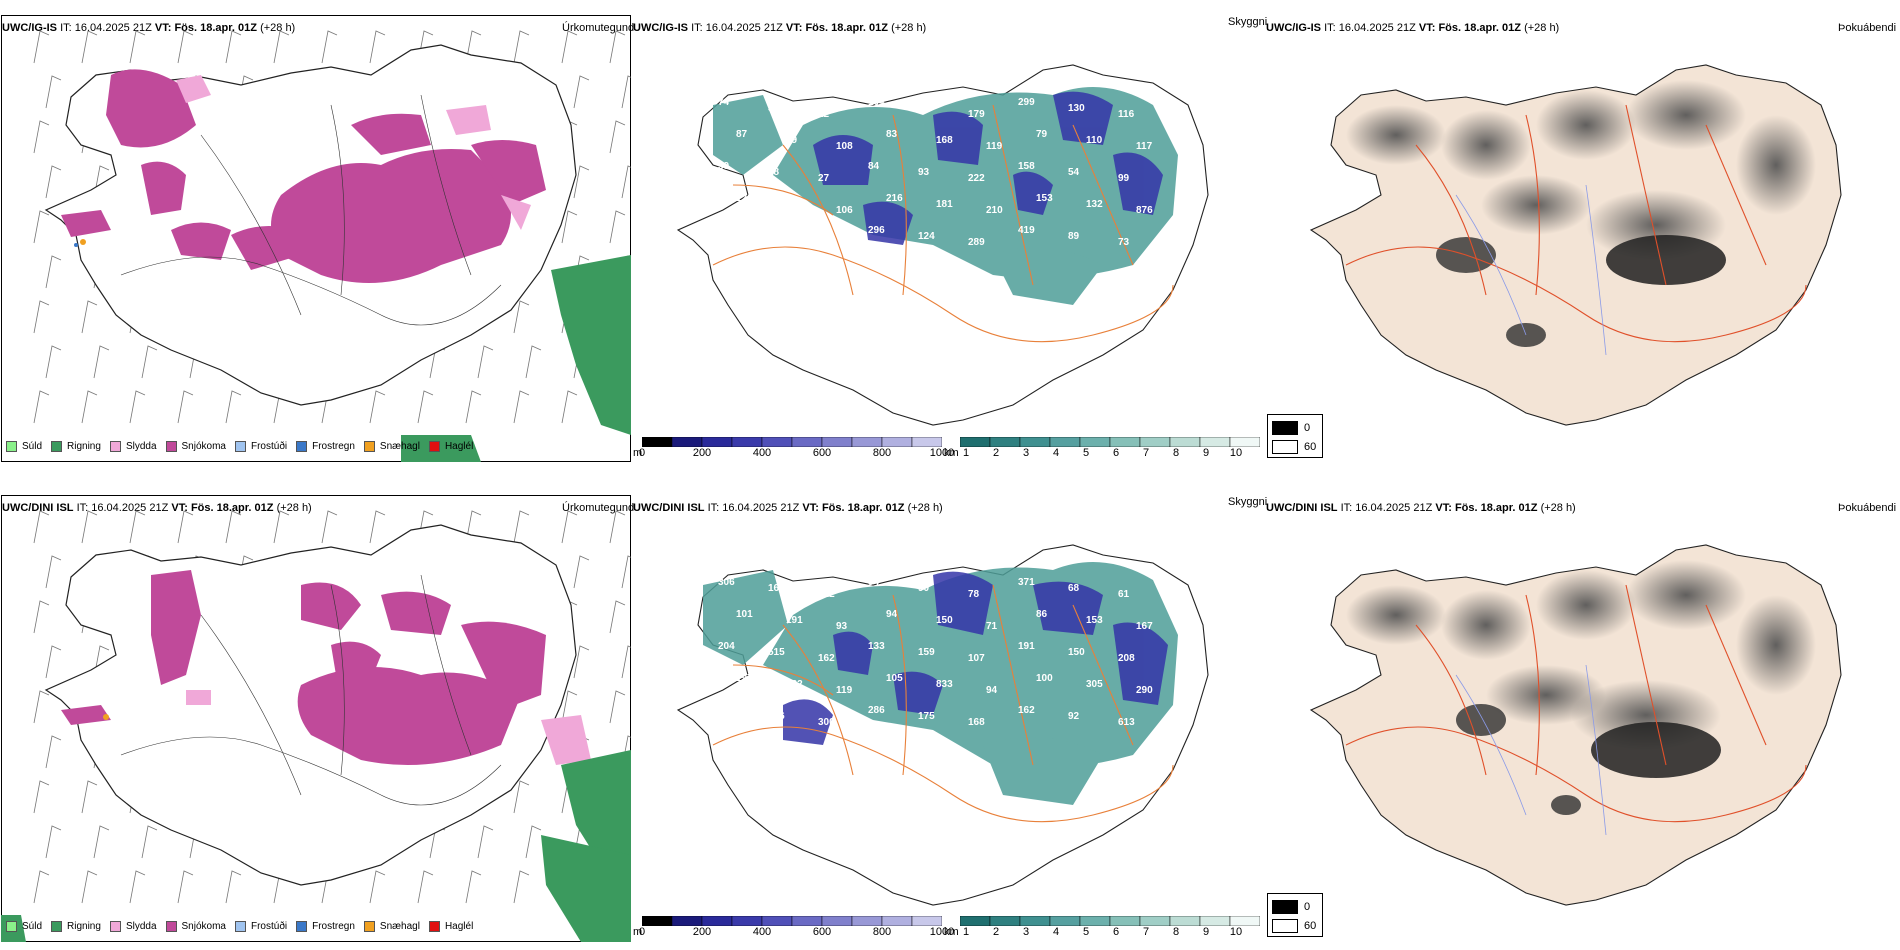 The image size is (1900, 950). Describe the element at coordinates (1126, 722) in the screenshot. I see `cloud-base-value: 613` at that location.